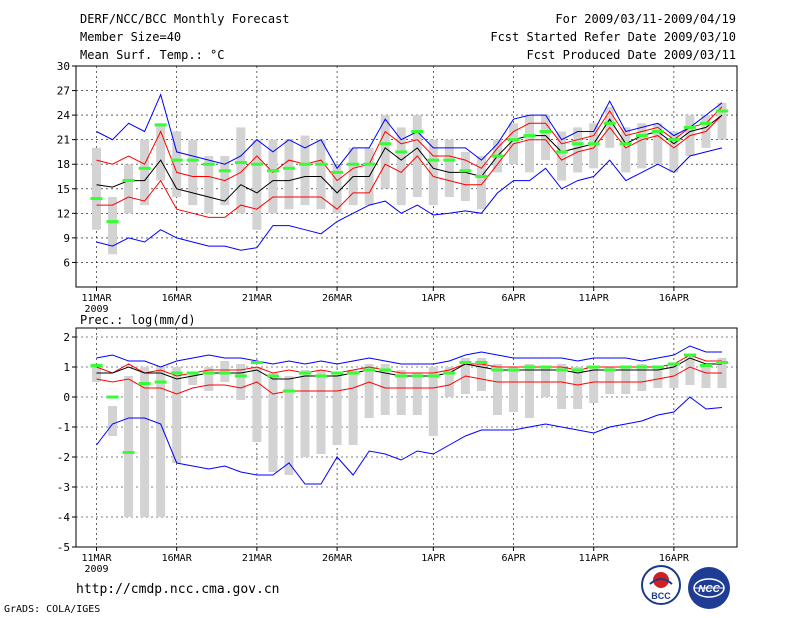  I want to click on x-tick-label: 16MAR, so click(177, 558).